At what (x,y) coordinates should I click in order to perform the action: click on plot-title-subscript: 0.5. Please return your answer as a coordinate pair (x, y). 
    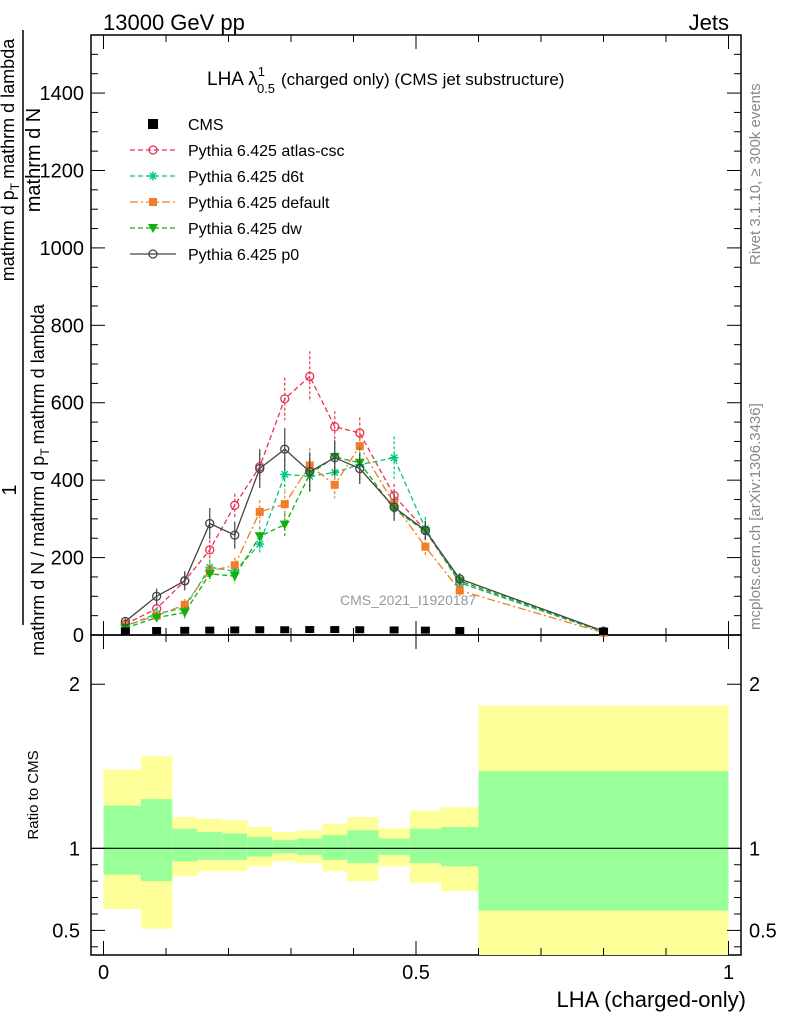
    Looking at the image, I should click on (266, 88).